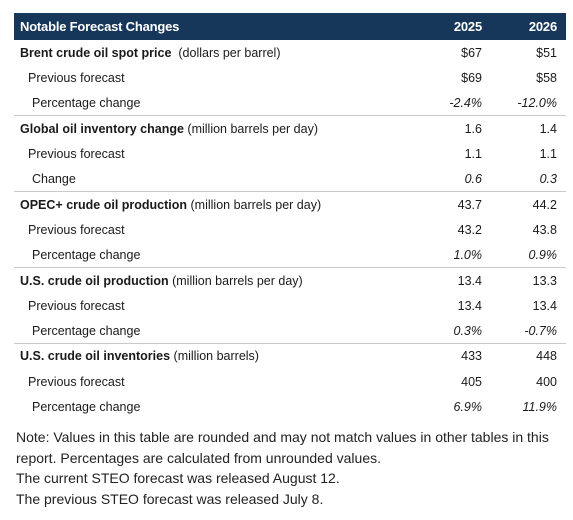 This screenshot has width=573, height=520. Describe the element at coordinates (100, 26) in the screenshot. I see `table-title: Notable Forecast Changes` at that location.